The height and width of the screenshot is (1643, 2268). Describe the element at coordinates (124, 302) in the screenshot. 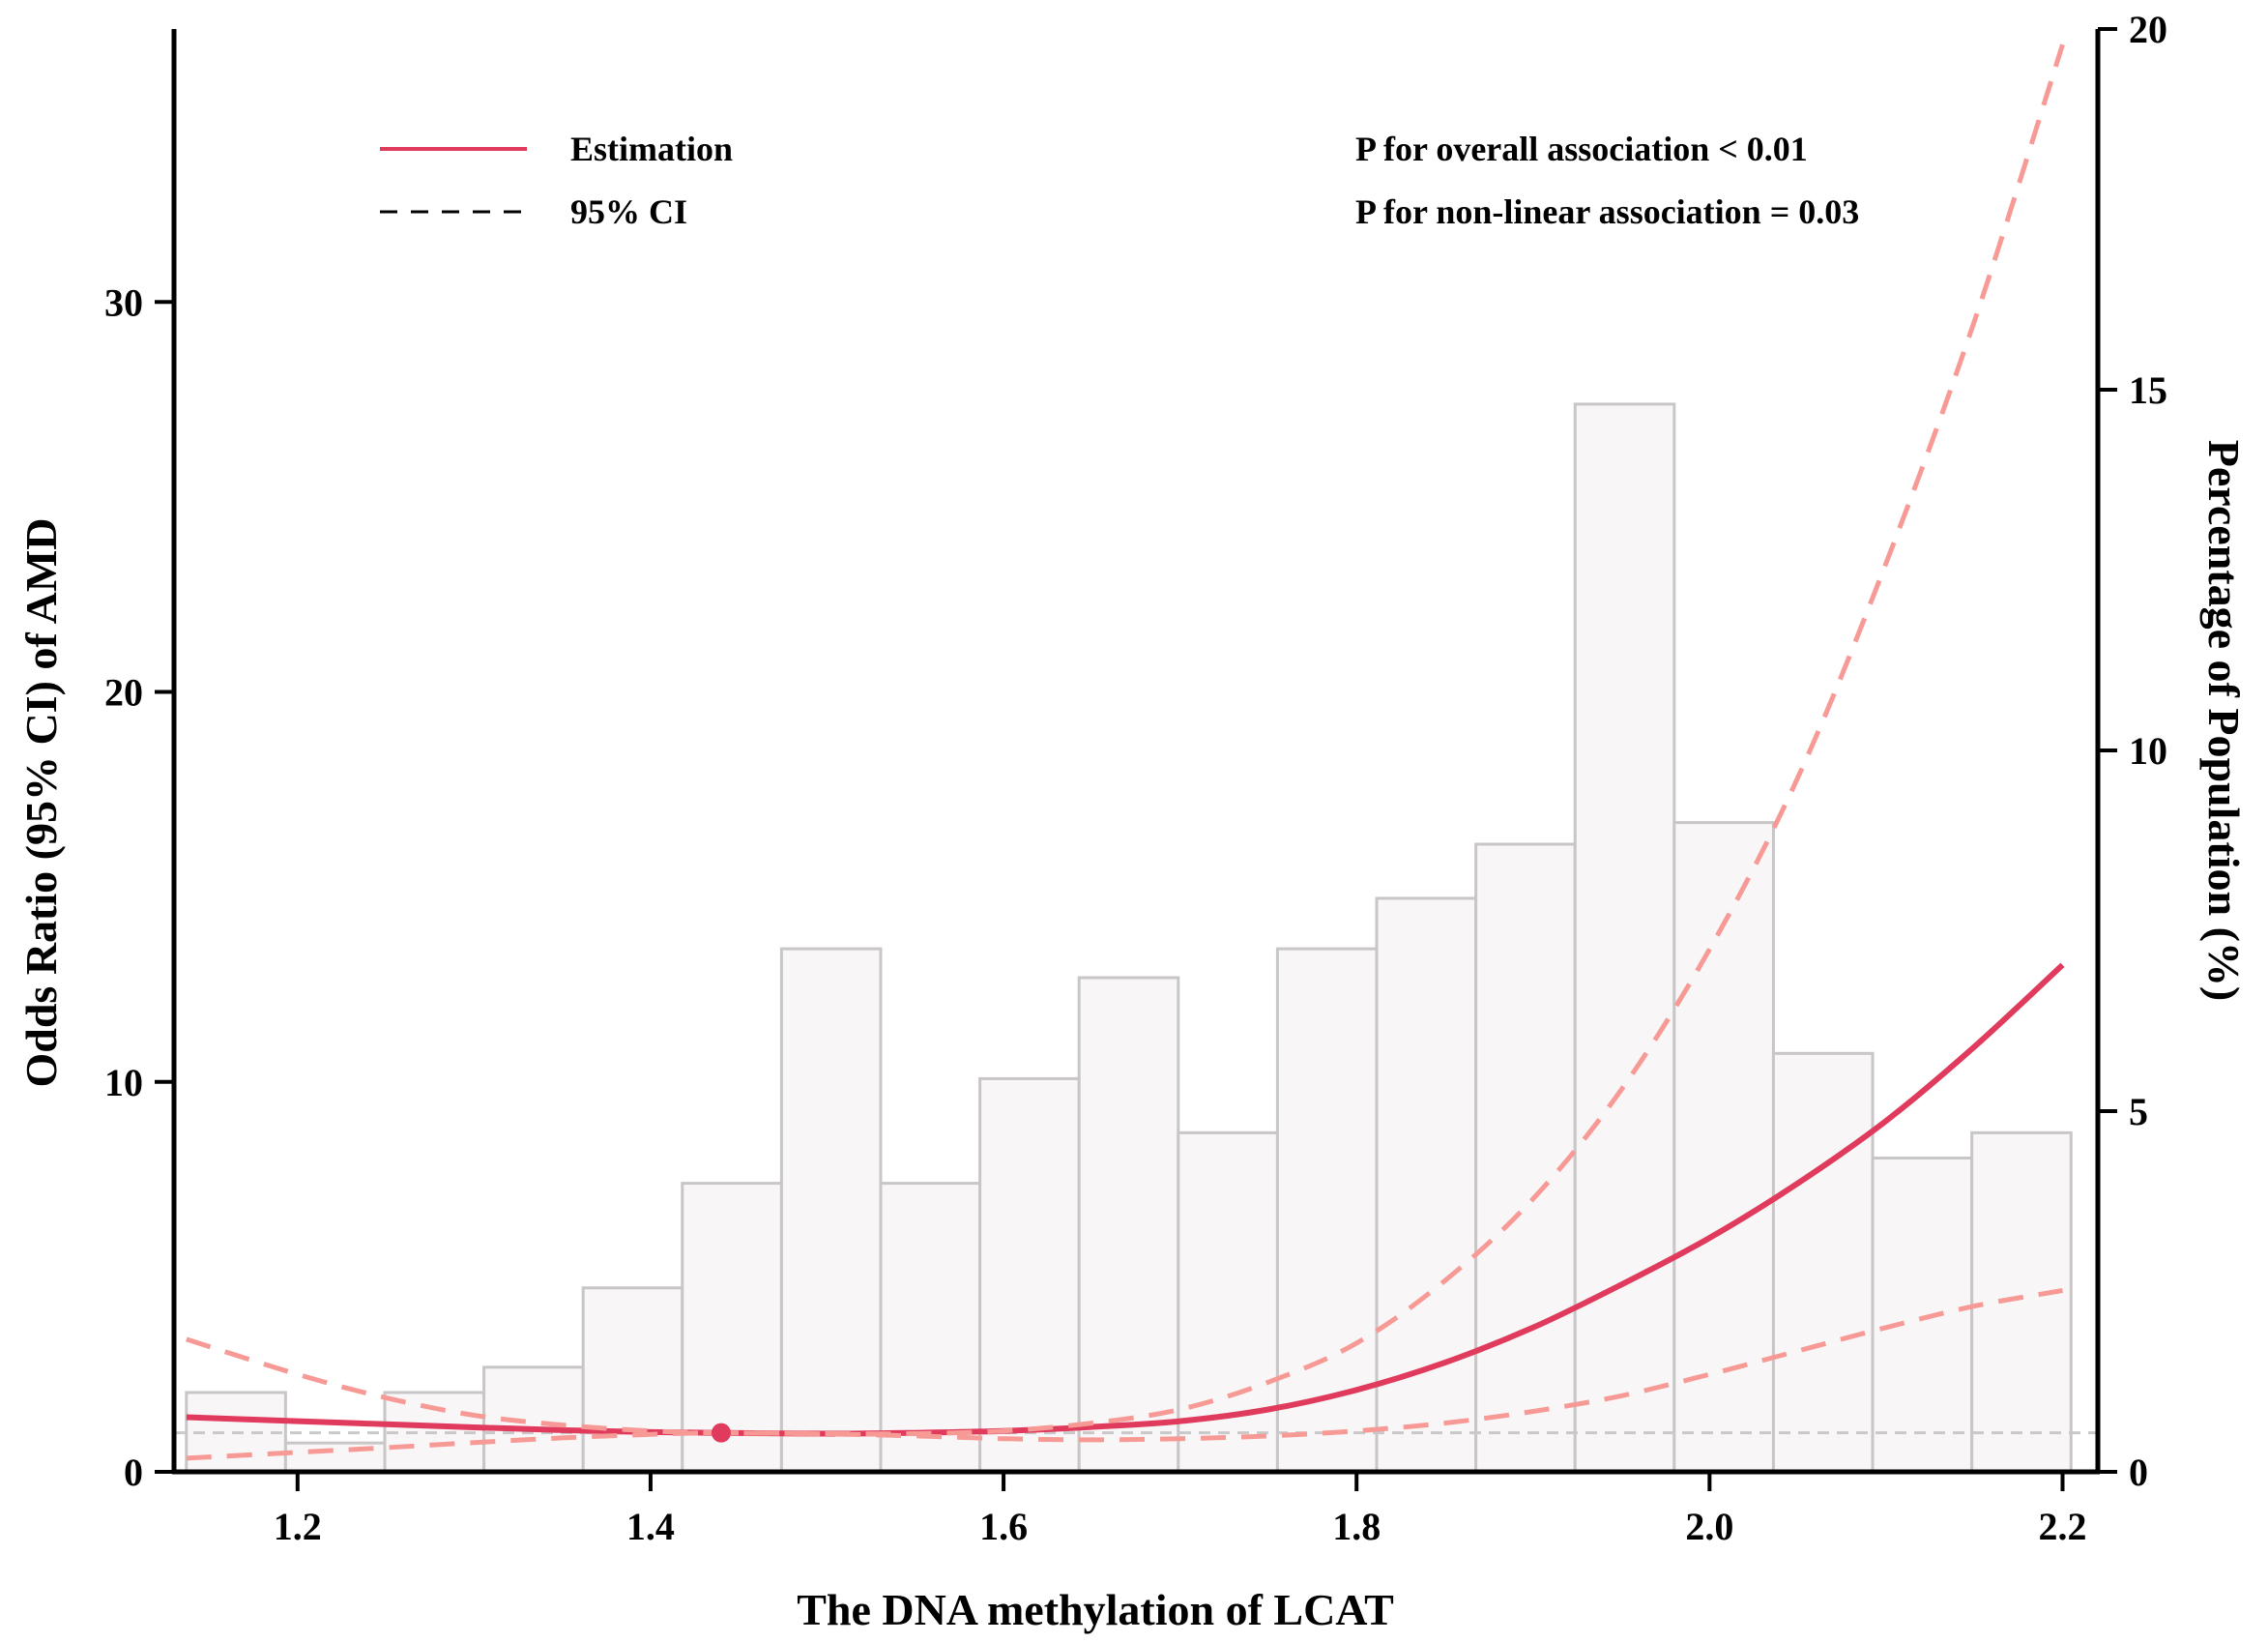

I see `y-tick-label: 30` at that location.